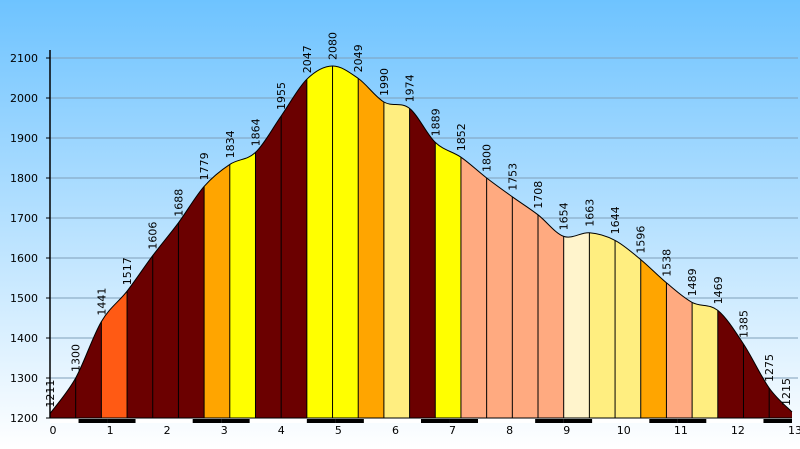  What do you see at coordinates (769, 368) in the screenshot?
I see `elevation-value-label: 1275` at bounding box center [769, 368].